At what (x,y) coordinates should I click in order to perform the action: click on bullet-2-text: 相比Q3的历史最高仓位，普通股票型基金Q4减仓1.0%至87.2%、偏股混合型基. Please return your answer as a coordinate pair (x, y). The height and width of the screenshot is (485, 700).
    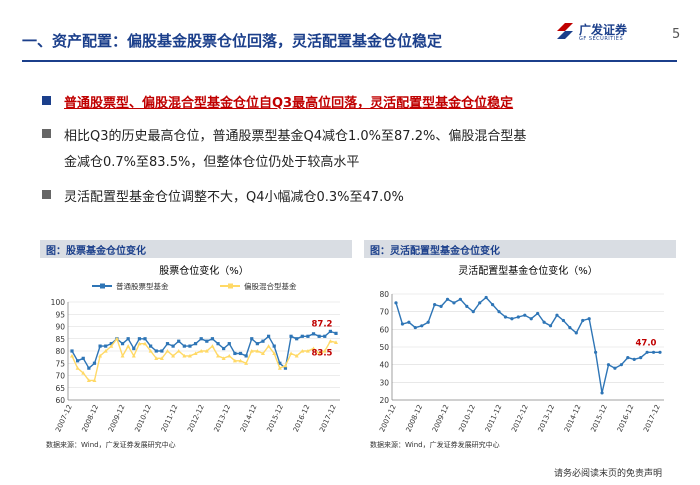
    Looking at the image, I should click on (295, 136).